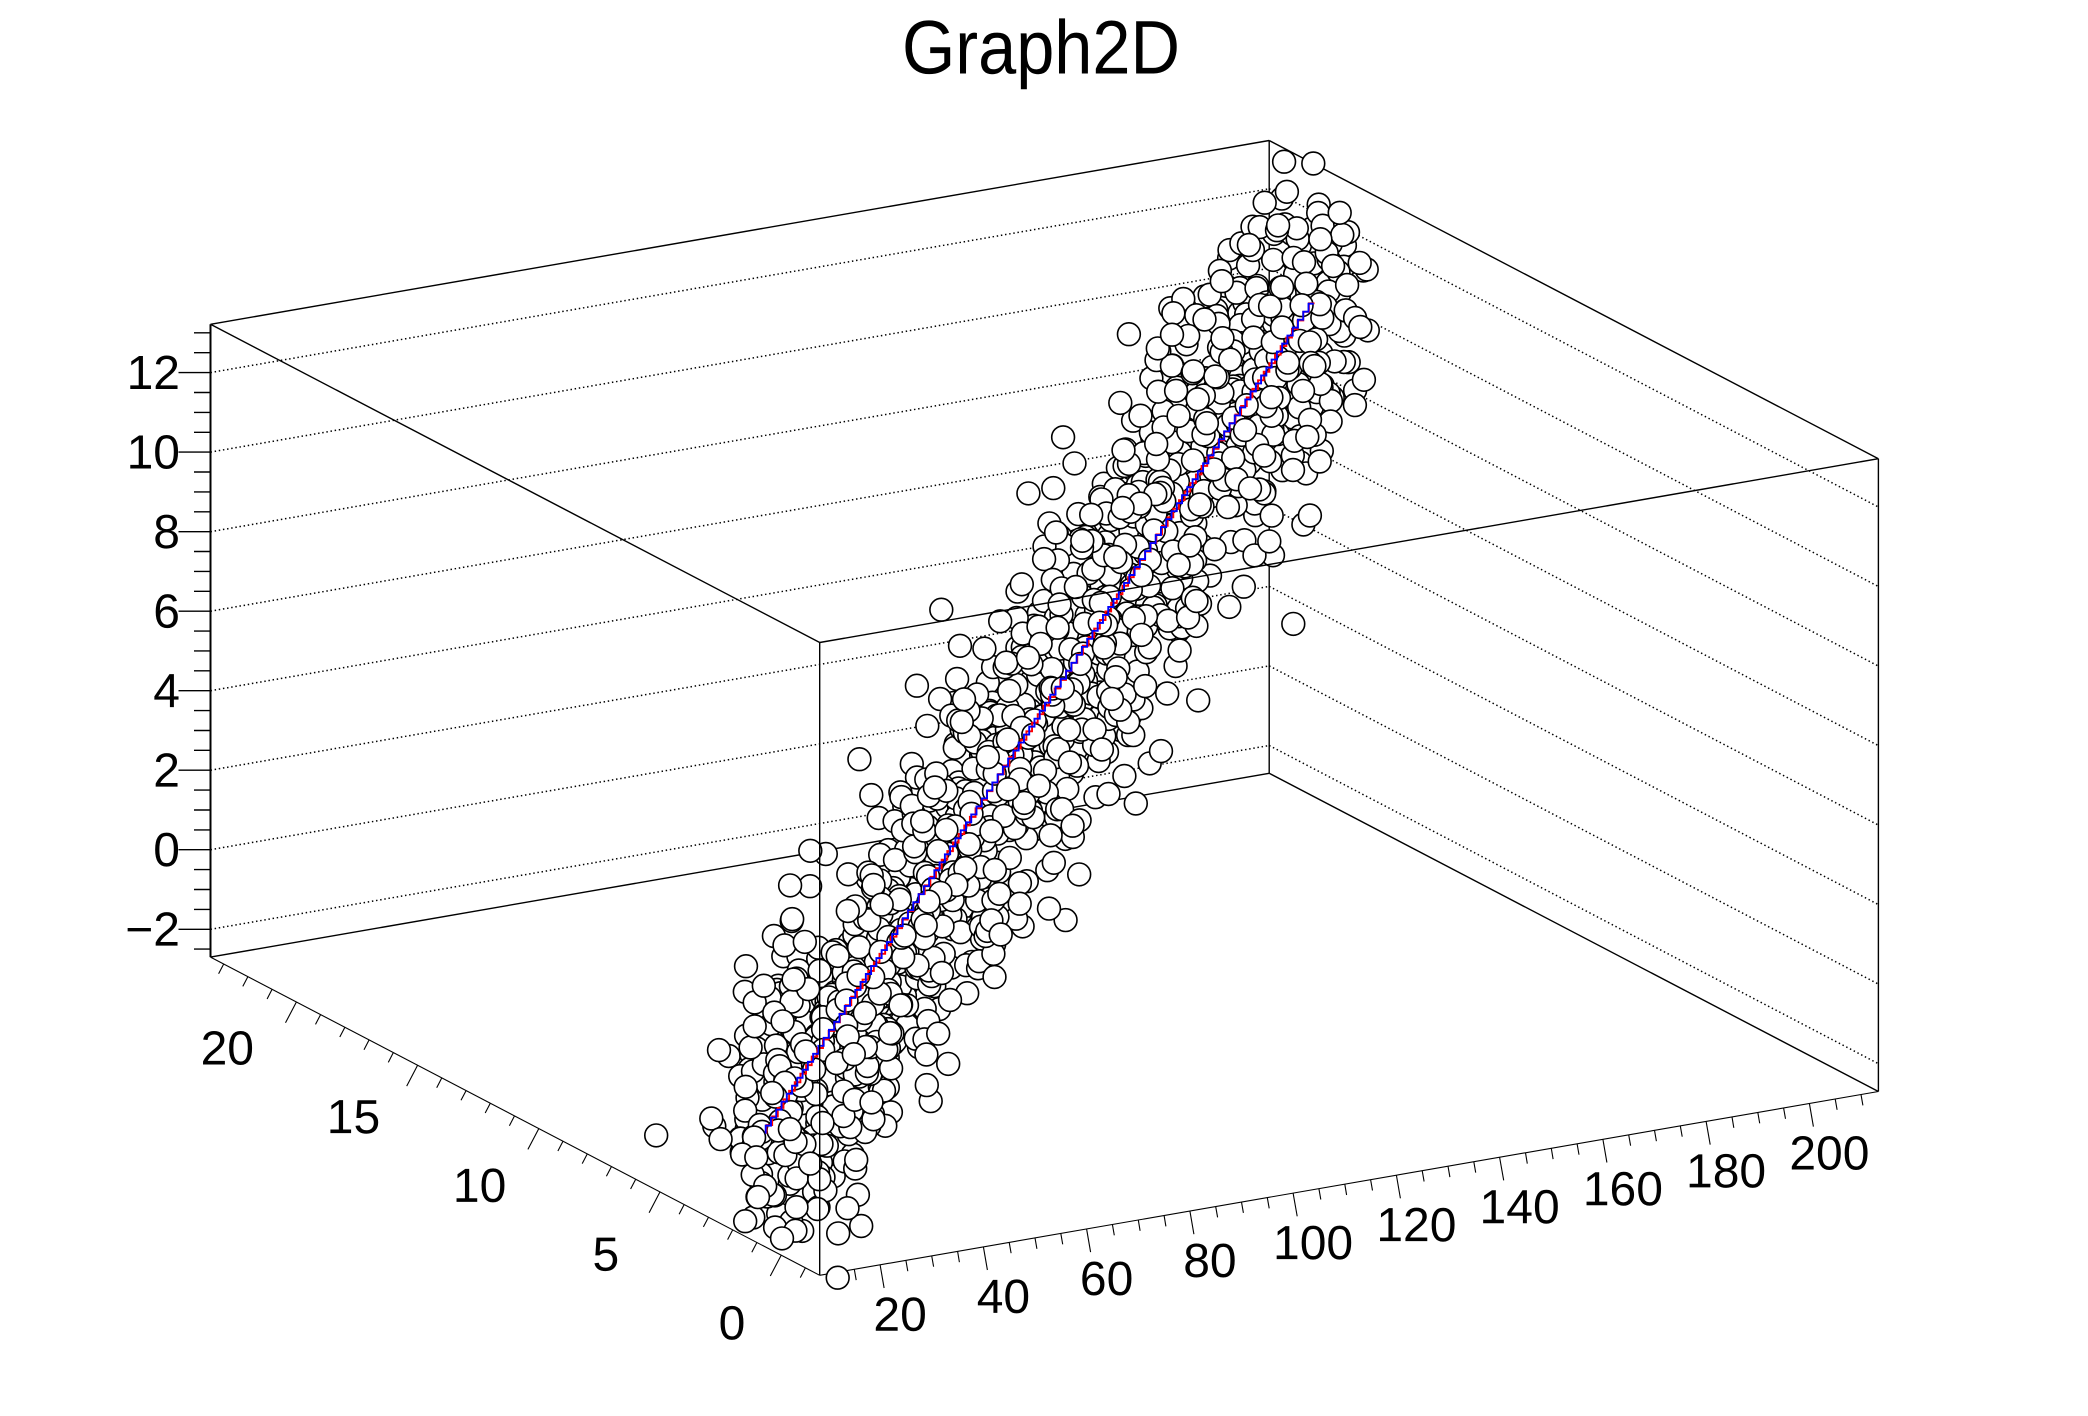  Describe the element at coordinates (1041, 47) in the screenshot. I see `svg-text: Graph2D` at that location.